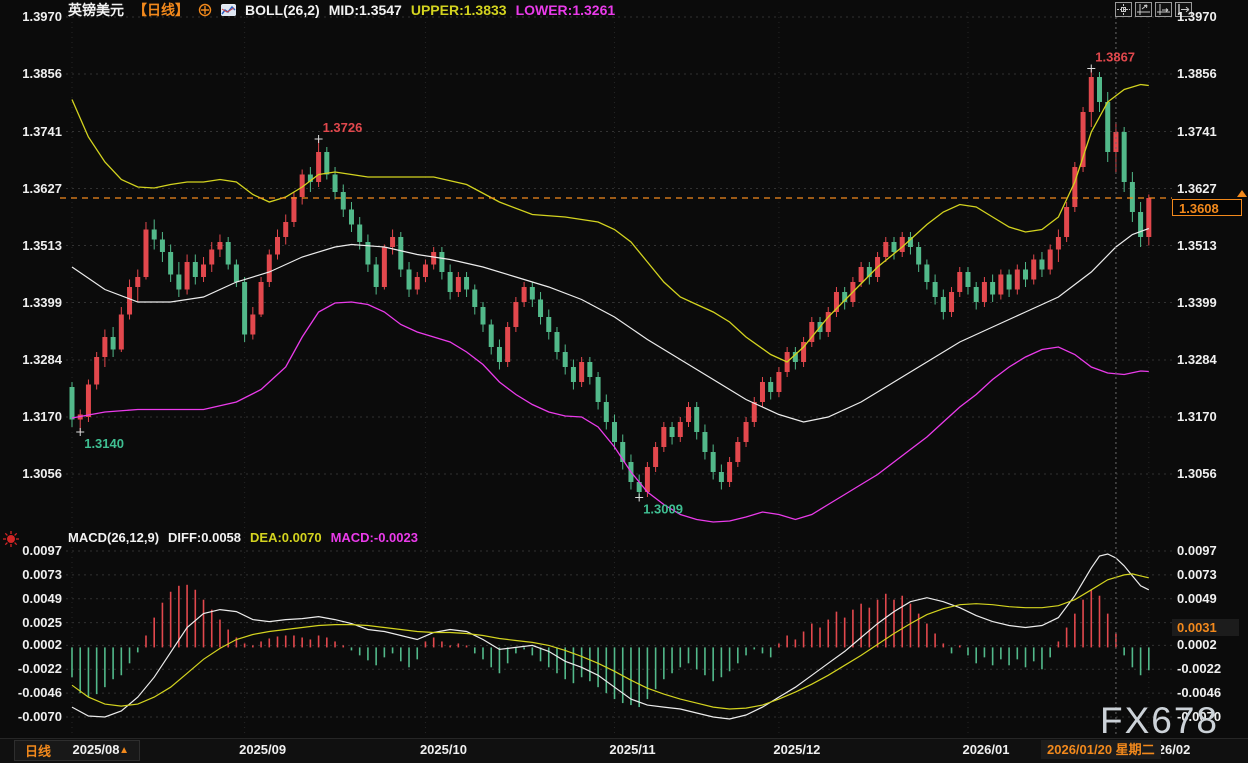  I want to click on symbol-name: 英镑美元, so click(96, 10).